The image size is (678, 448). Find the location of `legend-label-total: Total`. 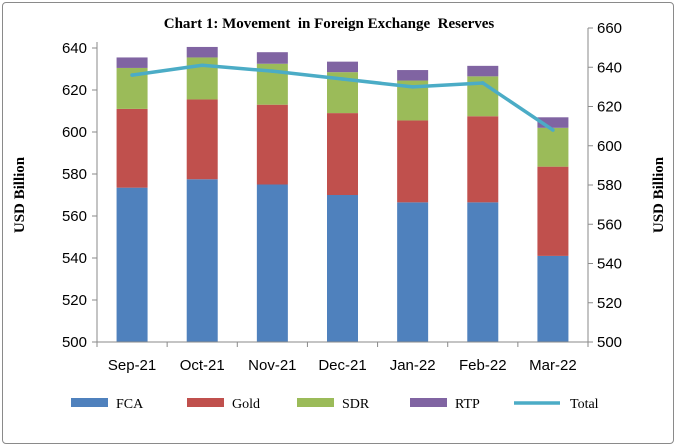

legend-label-total: Total is located at coordinates (584, 404).